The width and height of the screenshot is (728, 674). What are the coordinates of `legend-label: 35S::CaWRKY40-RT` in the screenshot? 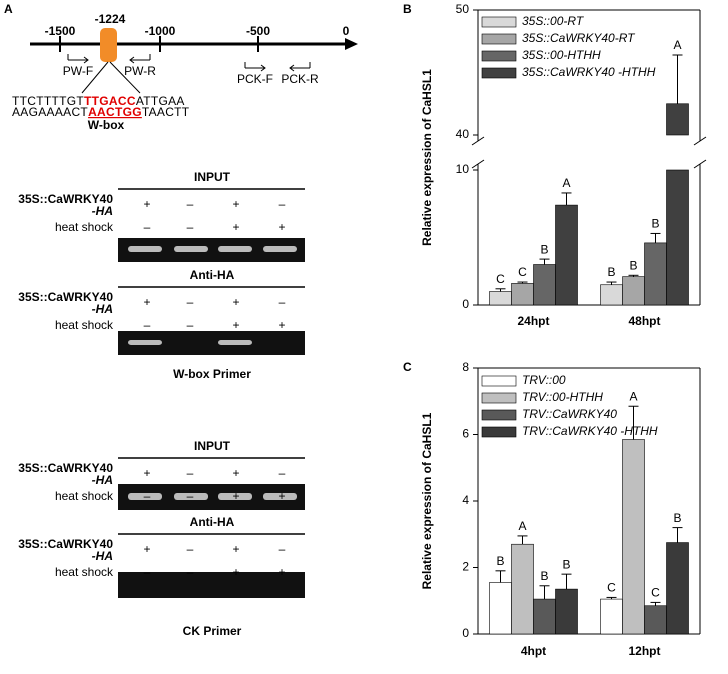 It's located at (579, 38).